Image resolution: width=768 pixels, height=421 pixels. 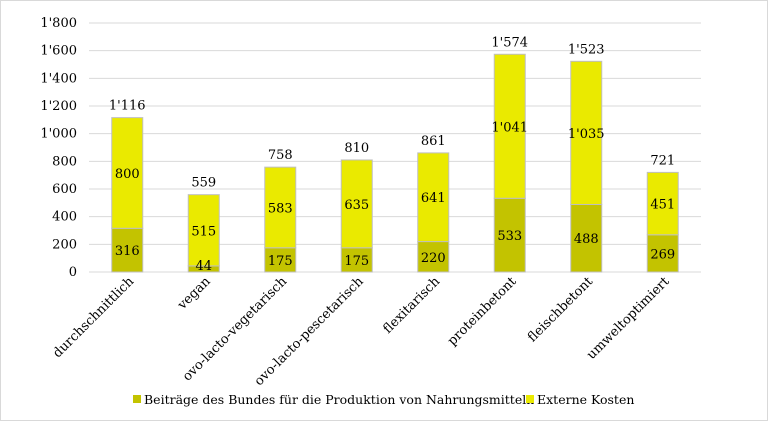 What do you see at coordinates (127, 251) in the screenshot?
I see `data-label: 316` at bounding box center [127, 251].